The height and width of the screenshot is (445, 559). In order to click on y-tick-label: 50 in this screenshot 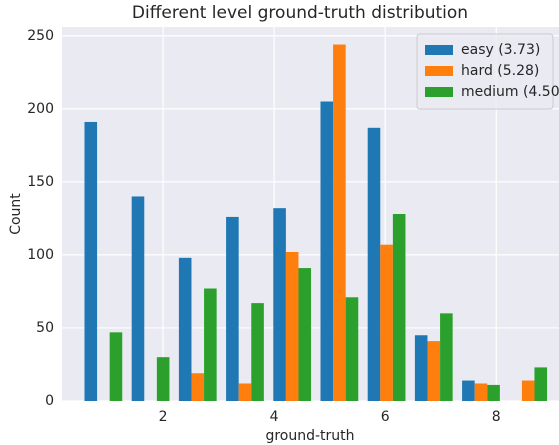, I will do `click(45, 328)`.